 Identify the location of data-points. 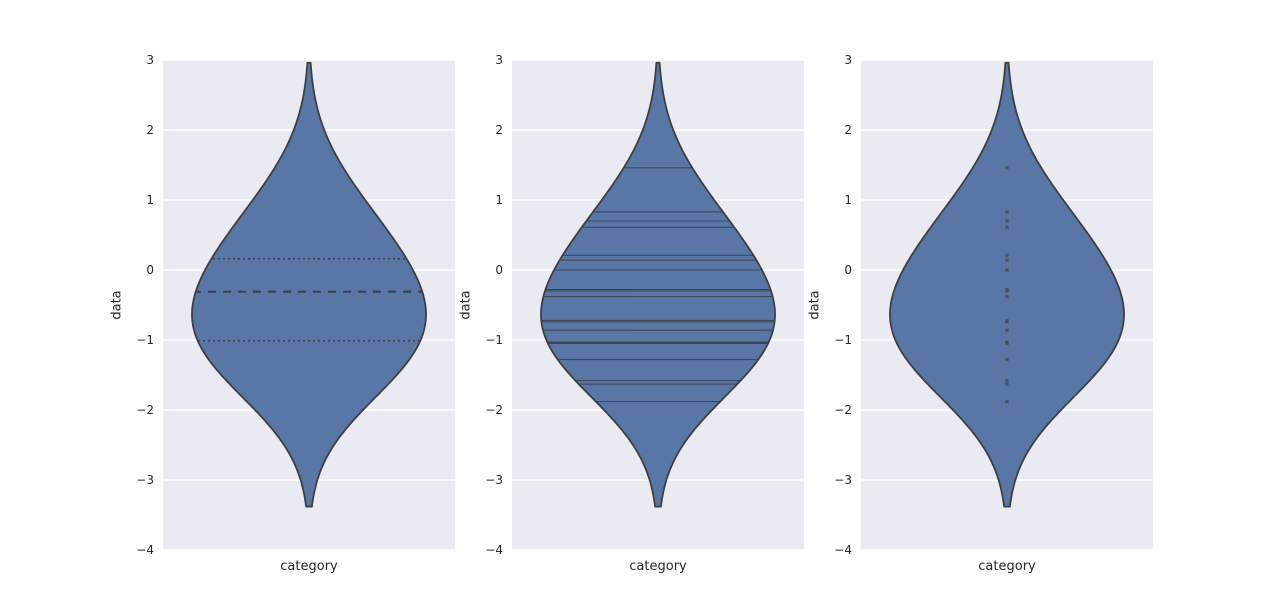
(1007, 285).